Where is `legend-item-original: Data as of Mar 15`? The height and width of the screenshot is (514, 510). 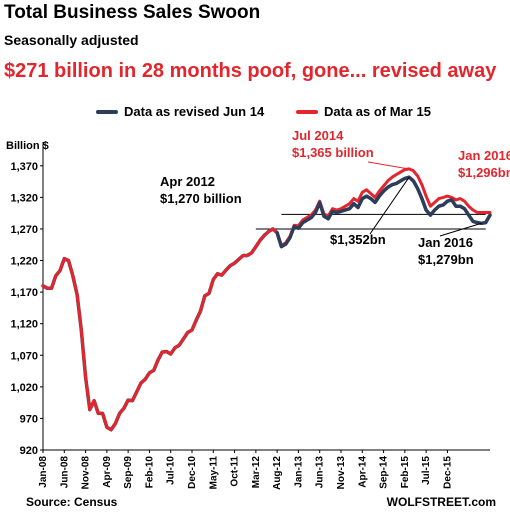
legend-item-original: Data as of Mar 15 is located at coordinates (363, 111).